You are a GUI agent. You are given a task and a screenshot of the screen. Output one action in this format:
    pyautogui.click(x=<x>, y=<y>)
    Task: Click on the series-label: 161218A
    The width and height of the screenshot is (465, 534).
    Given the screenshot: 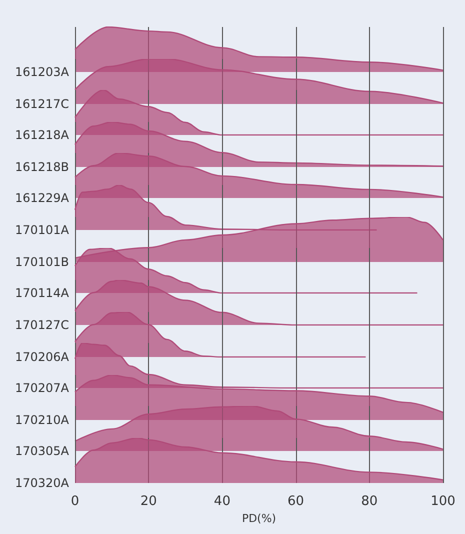 What is the action you would take?
    pyautogui.click(x=41, y=135)
    